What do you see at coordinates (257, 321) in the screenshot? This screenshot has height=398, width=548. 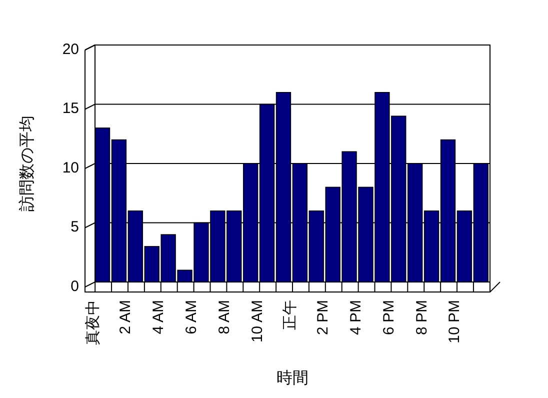 I see `x-tick-label: 10 AM` at bounding box center [257, 321].